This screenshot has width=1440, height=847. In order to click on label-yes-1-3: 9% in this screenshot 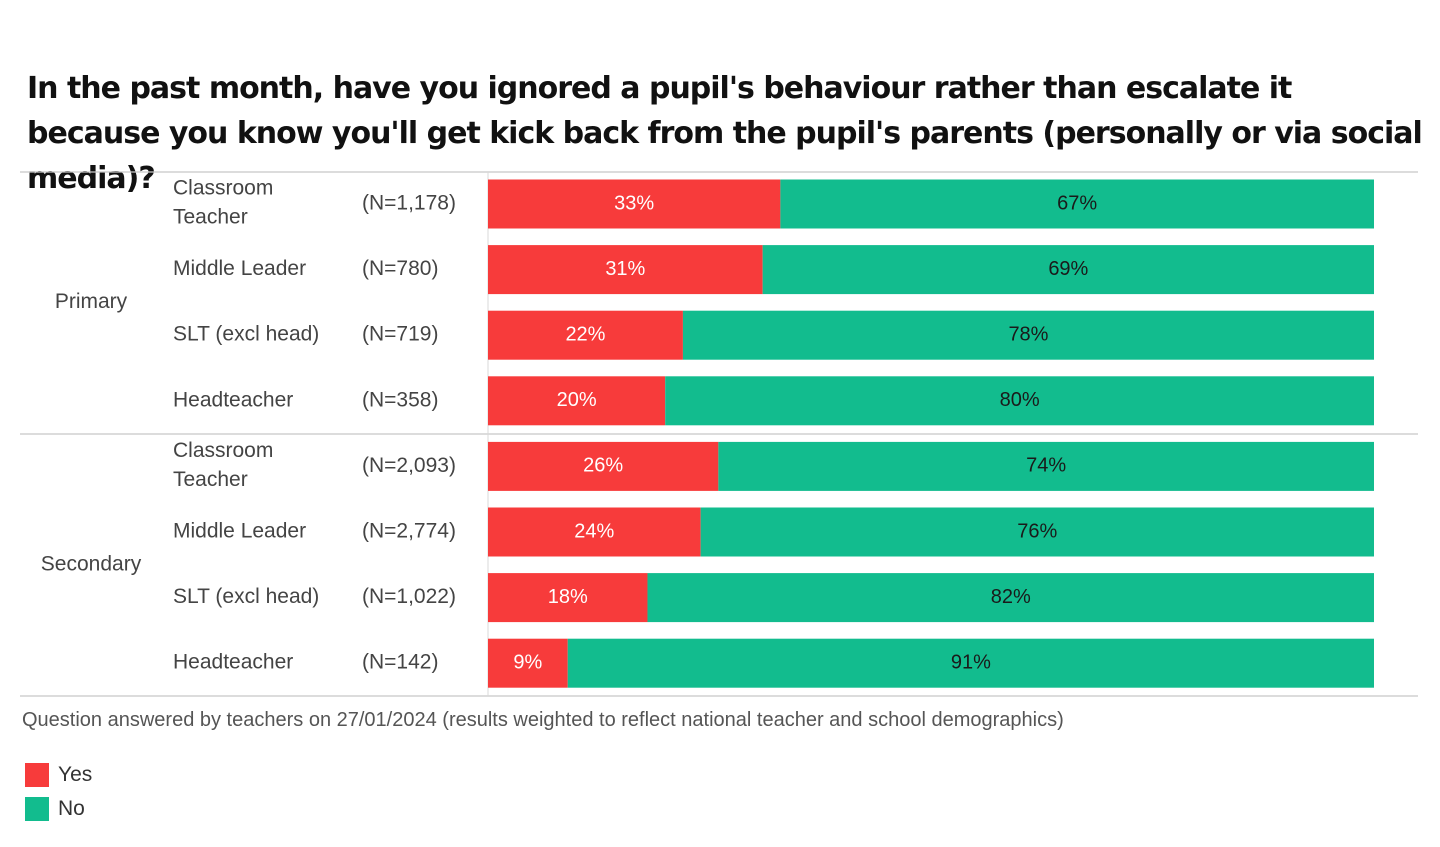, I will do `click(527, 662)`.